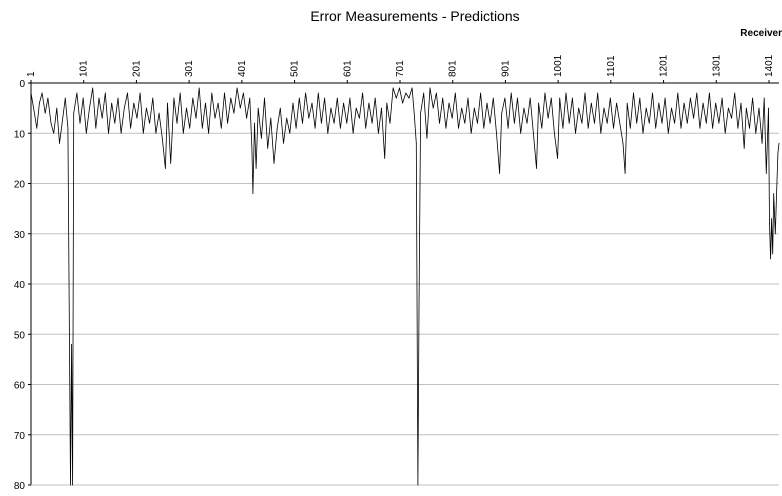 Image resolution: width=782 pixels, height=496 pixels. Describe the element at coordinates (84, 68) in the screenshot. I see `x-tick-label: 101` at that location.